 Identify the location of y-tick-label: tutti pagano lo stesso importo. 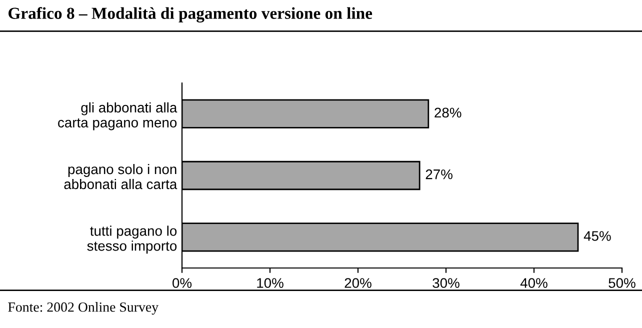
(132, 240).